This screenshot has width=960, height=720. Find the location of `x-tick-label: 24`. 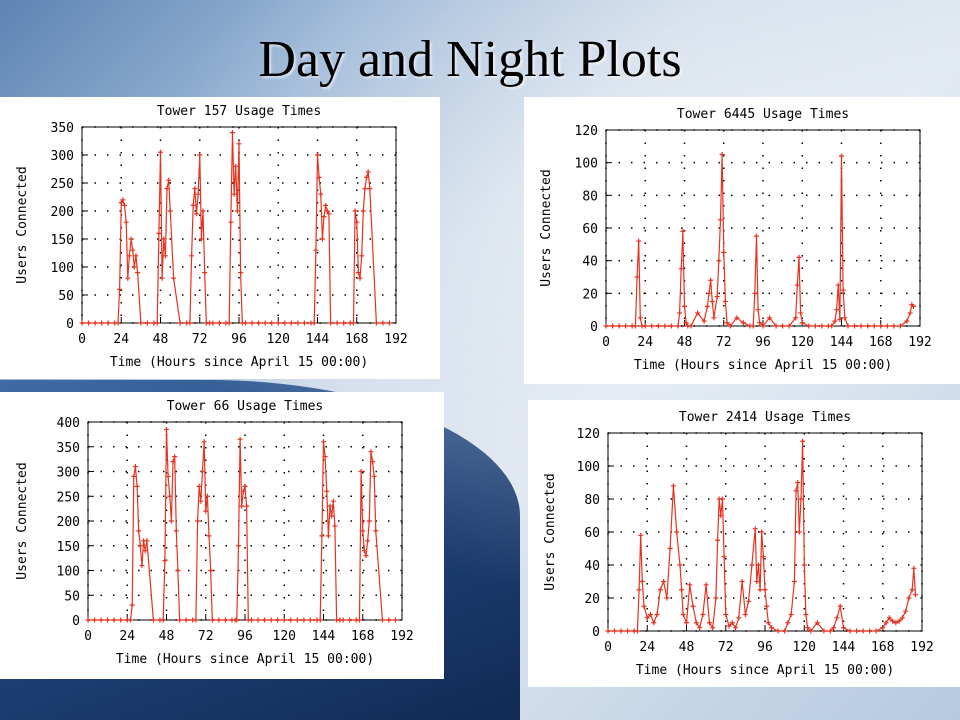

x-tick-label: 24 is located at coordinates (645, 342).